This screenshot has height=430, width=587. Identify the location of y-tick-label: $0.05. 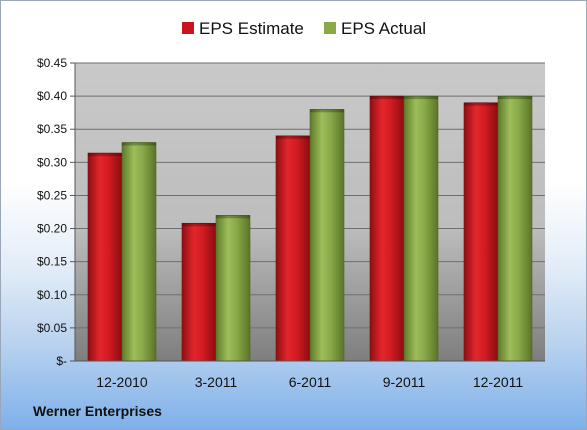
(52, 328).